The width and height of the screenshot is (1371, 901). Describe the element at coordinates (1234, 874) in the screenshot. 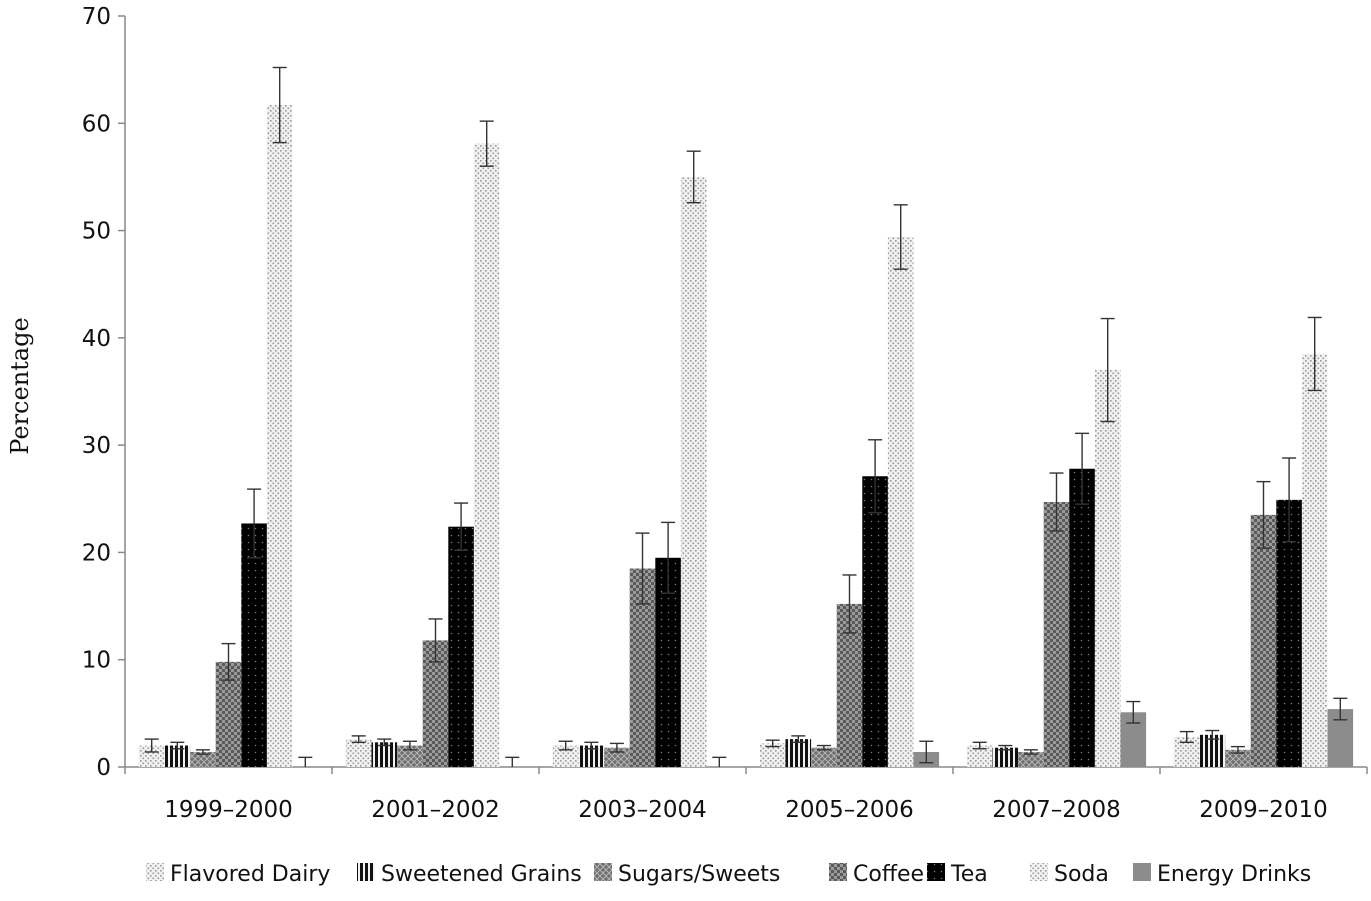

I see `legend-label: Energy Drinks` at that location.